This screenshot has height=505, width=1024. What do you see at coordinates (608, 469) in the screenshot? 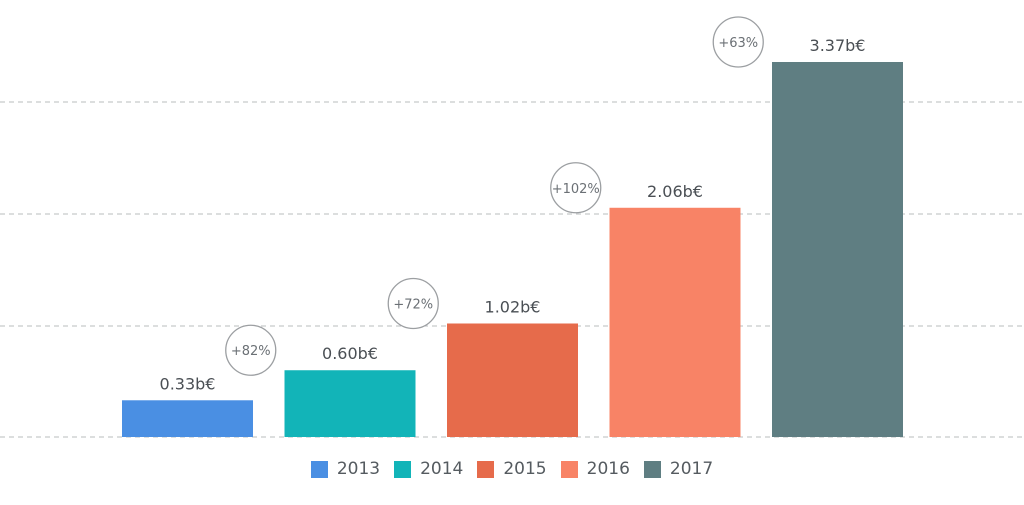
I see `legend-label: 2016` at bounding box center [608, 469].